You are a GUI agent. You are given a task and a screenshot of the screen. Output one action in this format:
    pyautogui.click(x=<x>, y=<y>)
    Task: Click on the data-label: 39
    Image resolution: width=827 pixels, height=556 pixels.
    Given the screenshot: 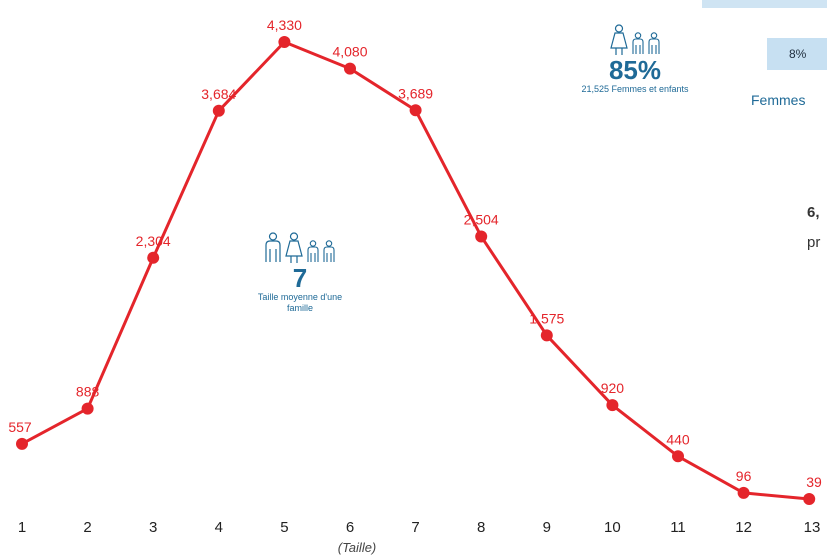 What is the action you would take?
    pyautogui.click(x=814, y=482)
    